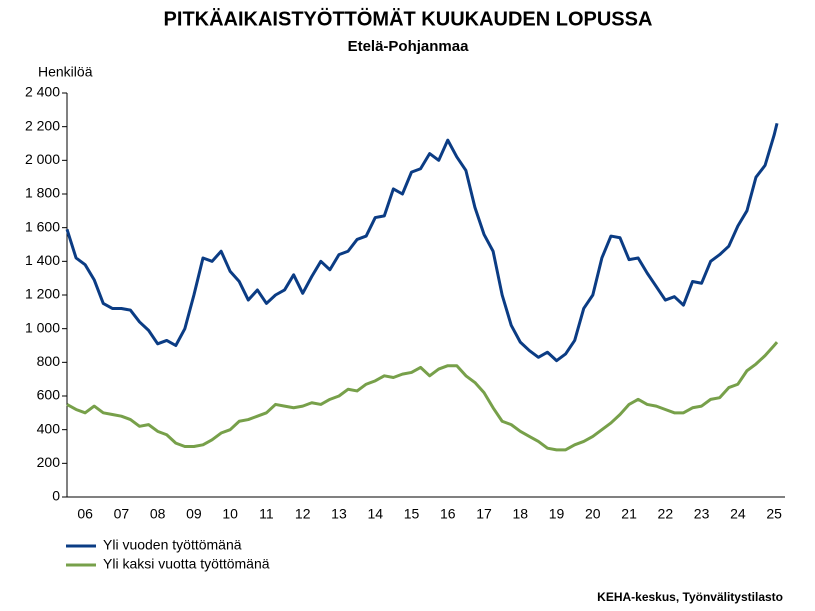 The image size is (815, 611). I want to click on x-tick-label: 07, so click(122, 514).